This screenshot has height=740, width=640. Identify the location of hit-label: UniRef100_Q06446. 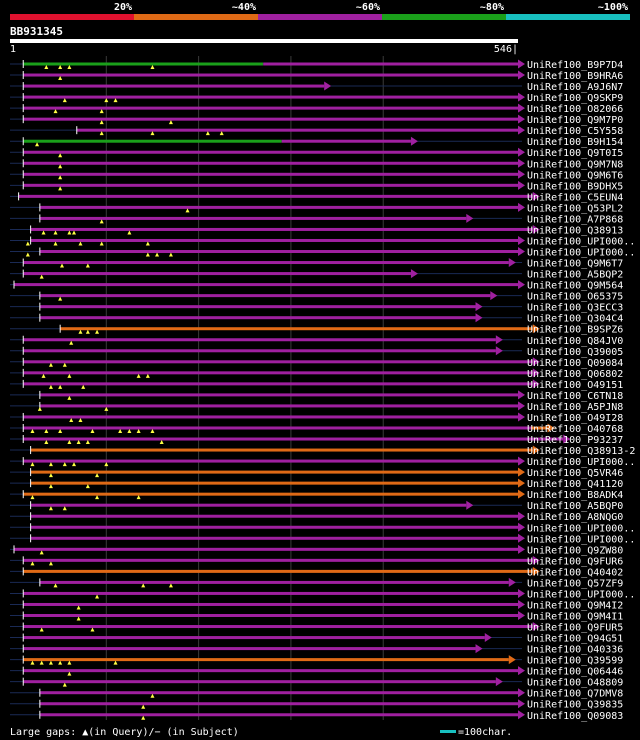
(575, 672).